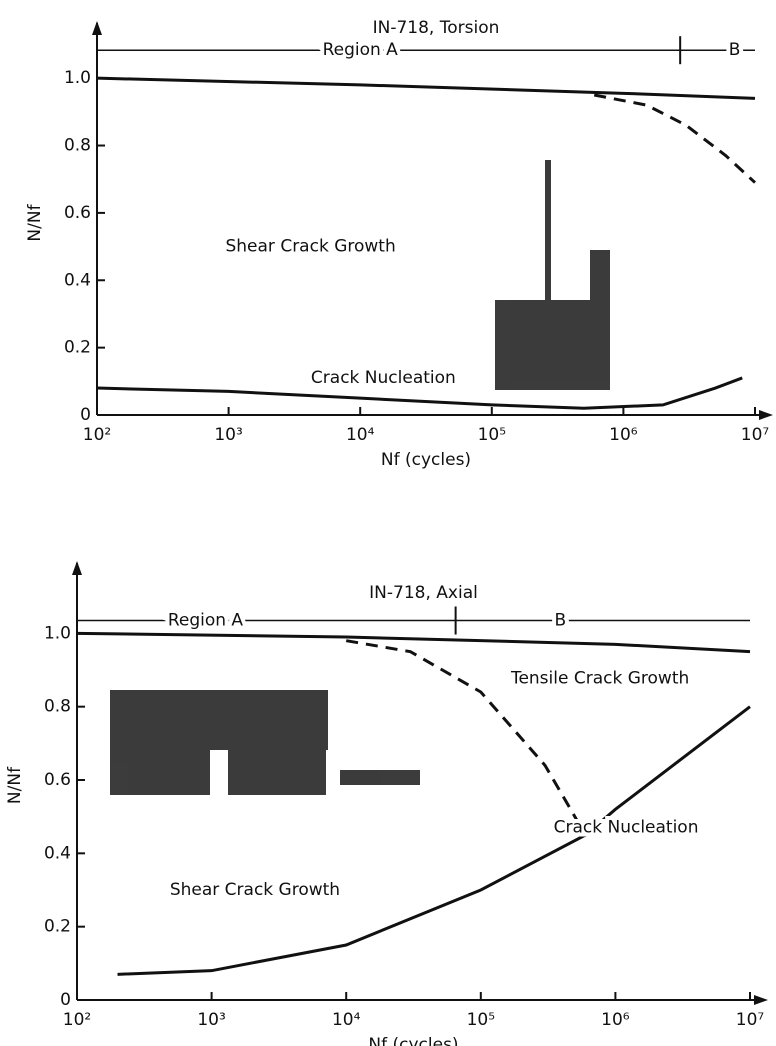  What do you see at coordinates (423, 593) in the screenshot?
I see `chart-title: IN-718, Axial` at bounding box center [423, 593].